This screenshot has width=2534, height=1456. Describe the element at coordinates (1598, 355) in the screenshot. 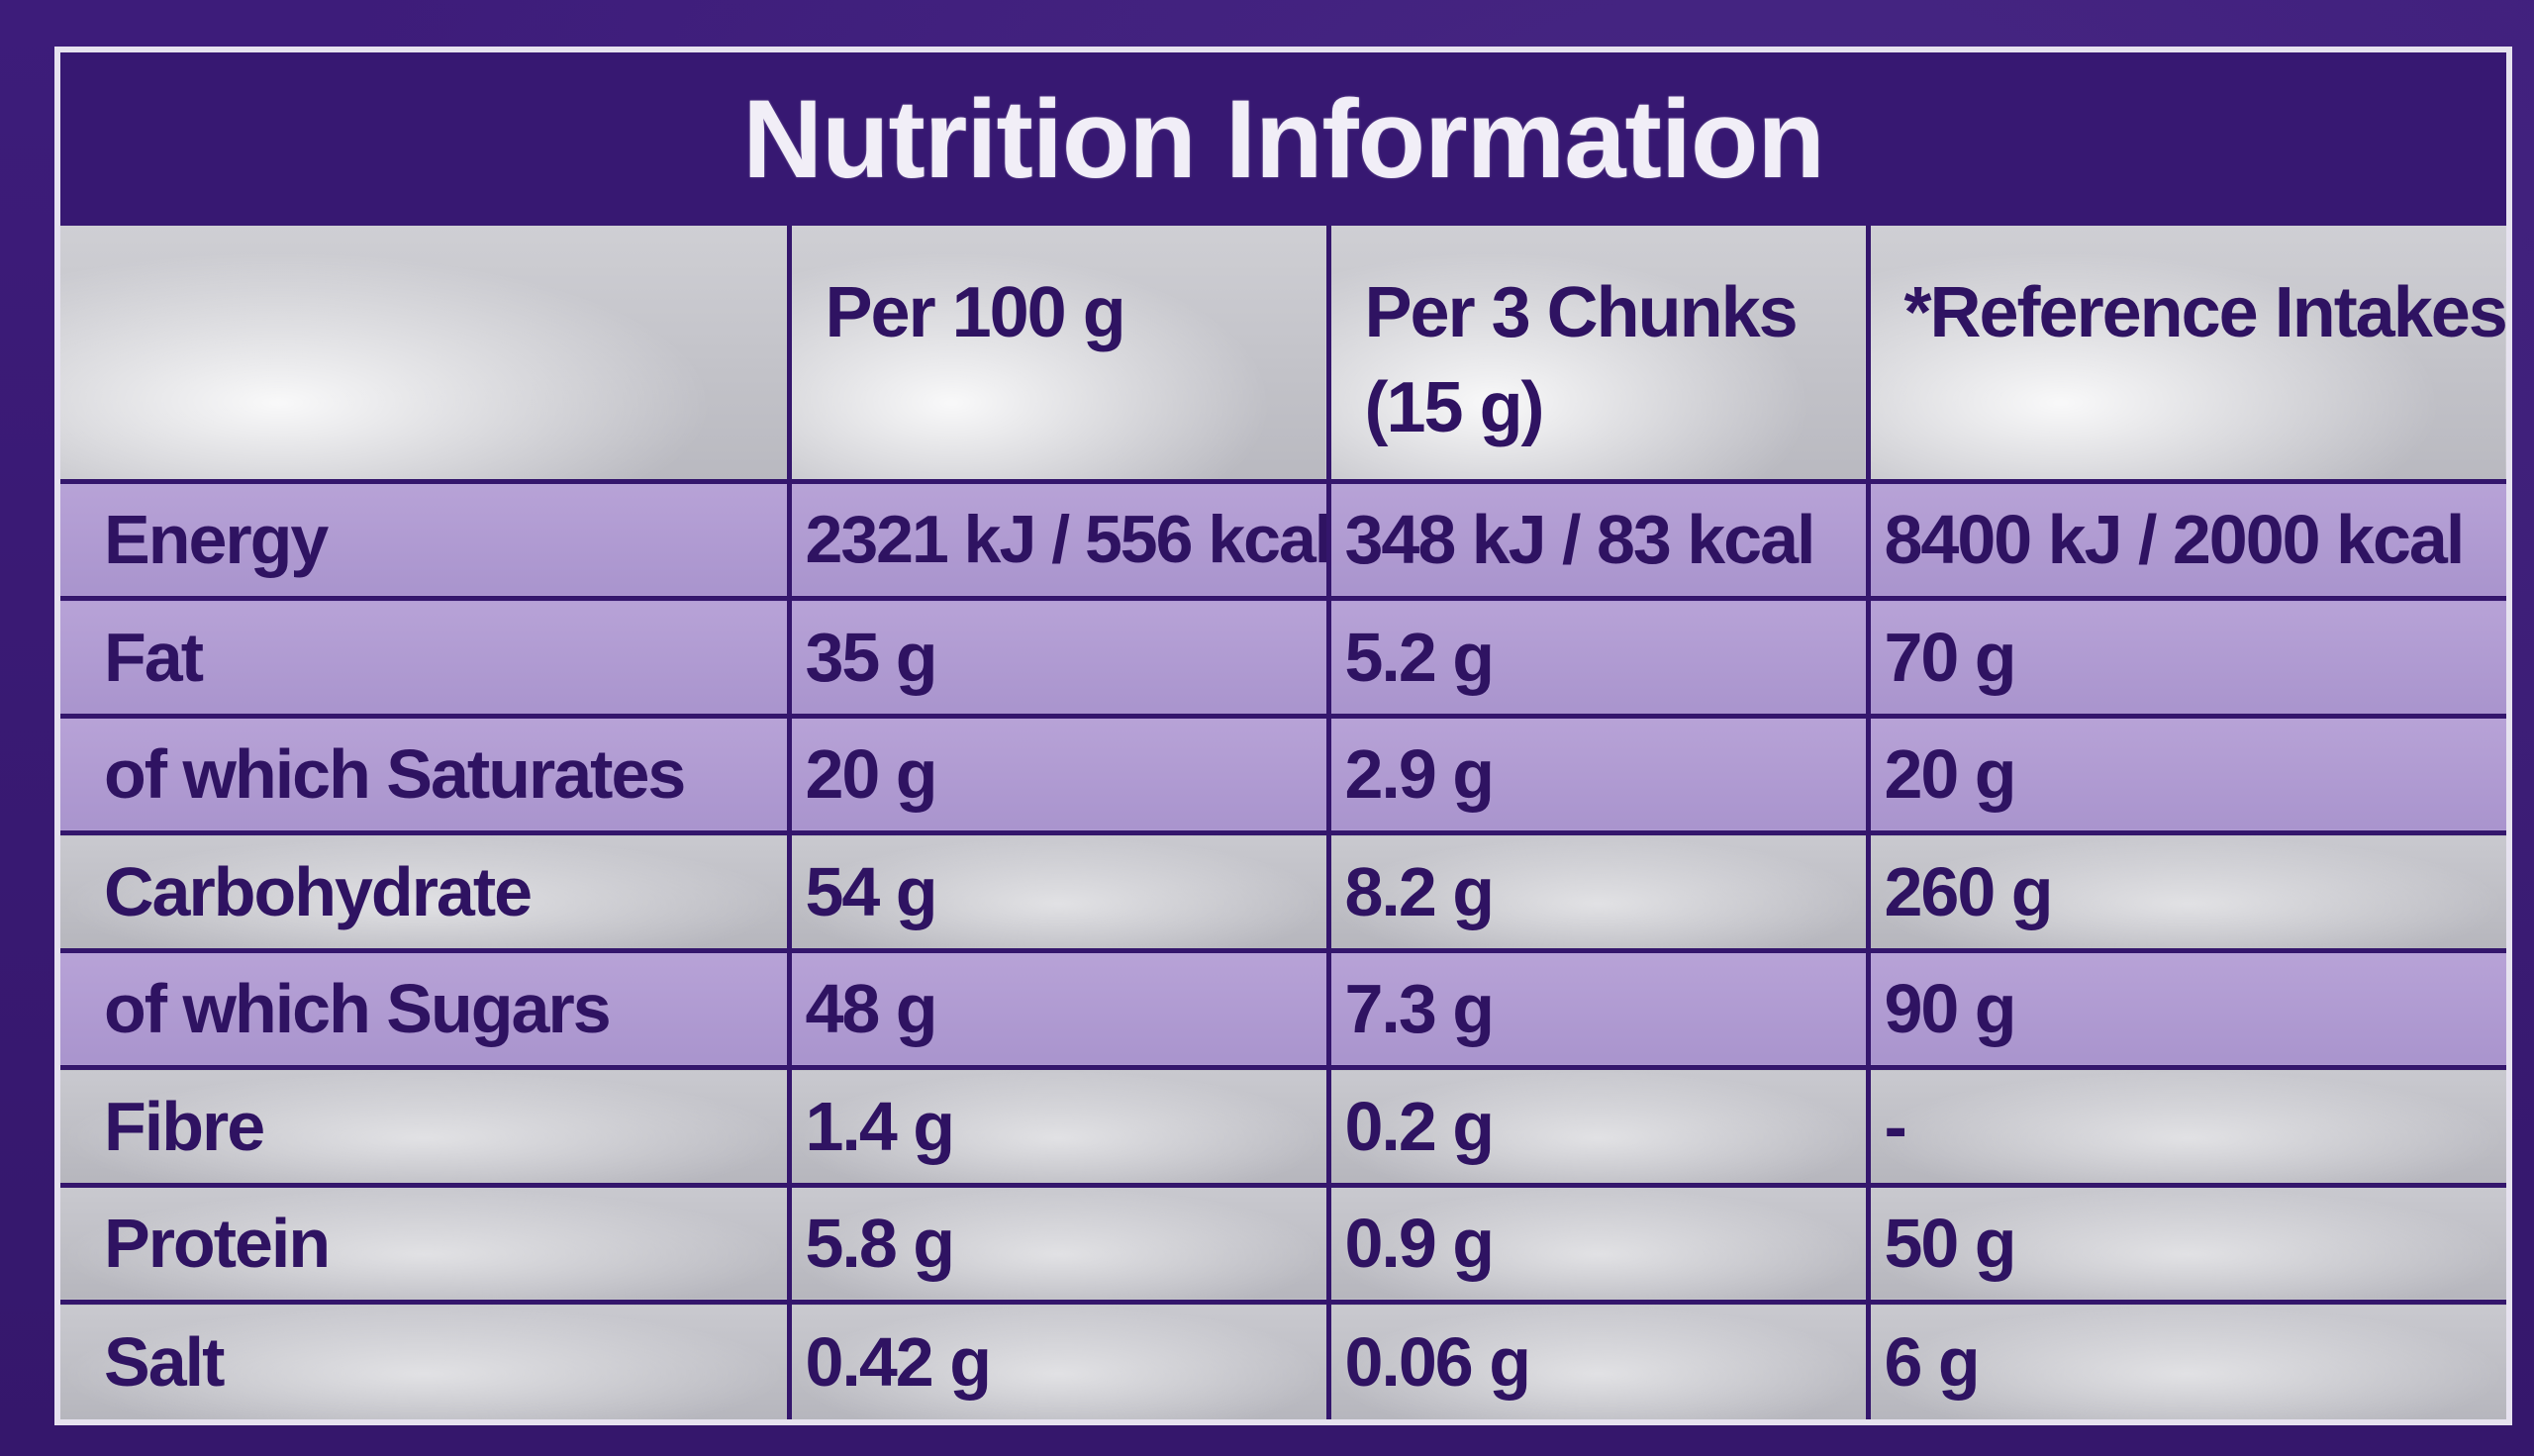

I see `header-per-portion: Per 3 Chunks (15 g)` at that location.